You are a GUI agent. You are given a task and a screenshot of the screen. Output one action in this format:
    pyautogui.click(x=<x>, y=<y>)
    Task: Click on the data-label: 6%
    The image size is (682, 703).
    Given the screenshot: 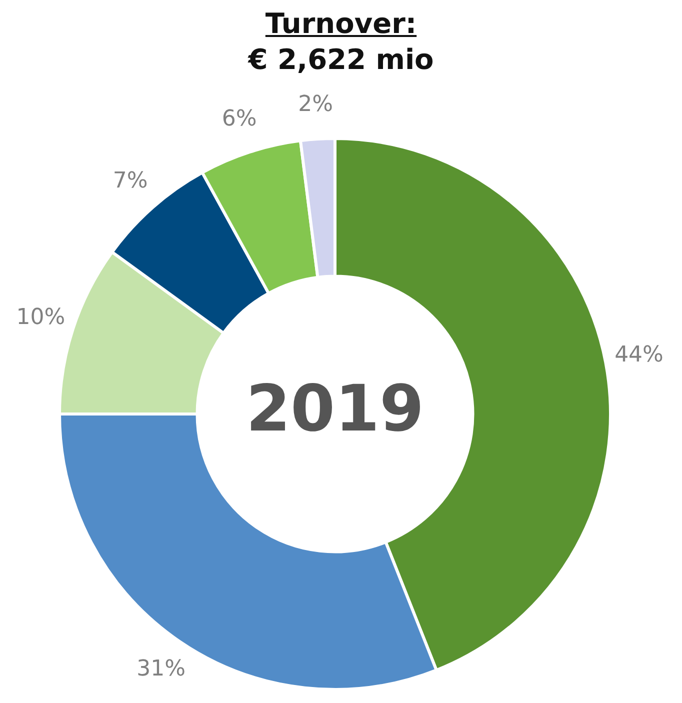 What is the action you would take?
    pyautogui.click(x=239, y=119)
    